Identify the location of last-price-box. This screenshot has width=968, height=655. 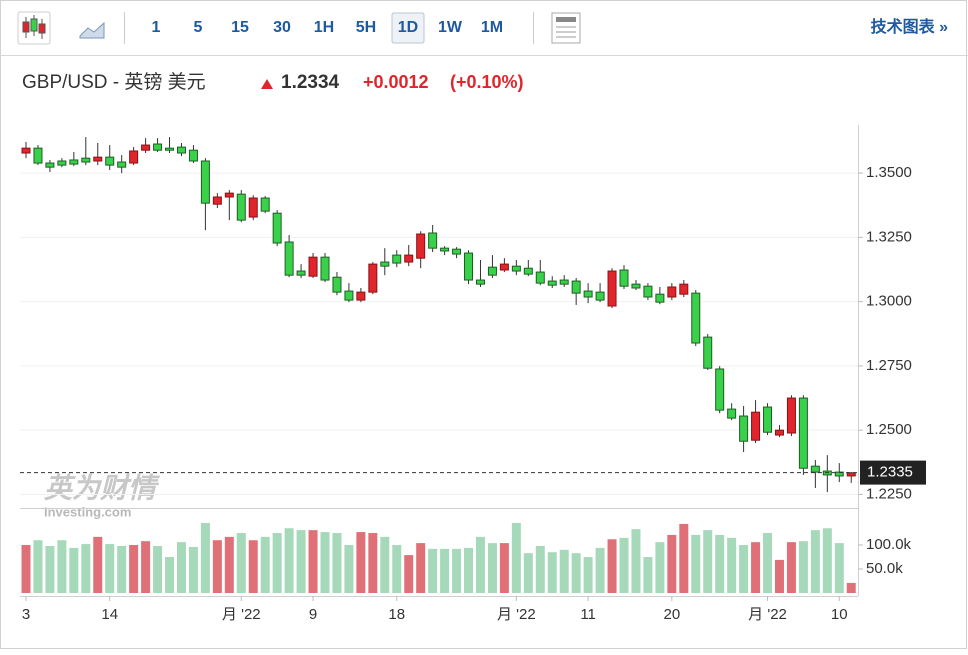
(893, 472).